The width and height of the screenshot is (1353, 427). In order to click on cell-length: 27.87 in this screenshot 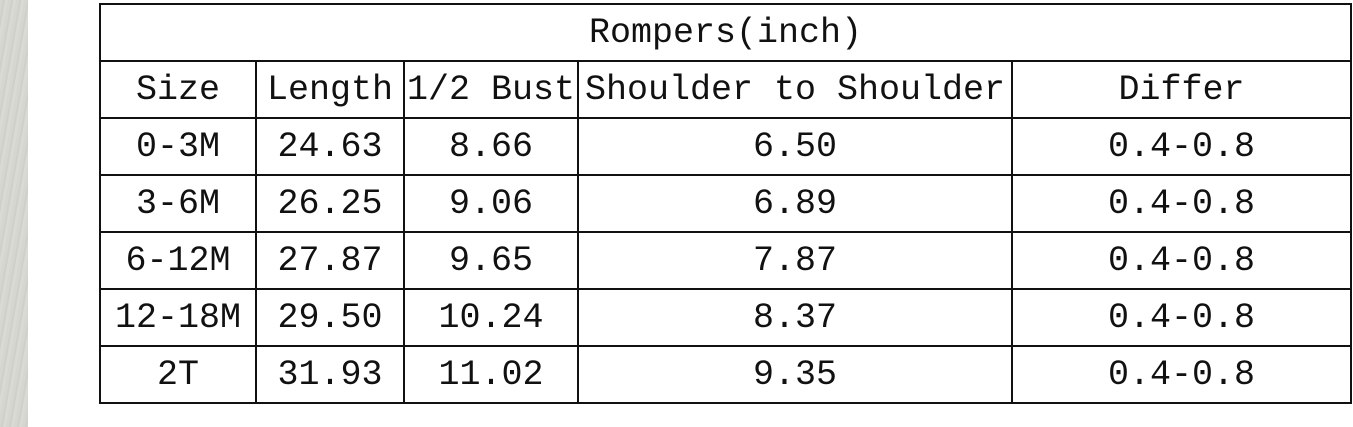, I will do `click(330, 260)`.